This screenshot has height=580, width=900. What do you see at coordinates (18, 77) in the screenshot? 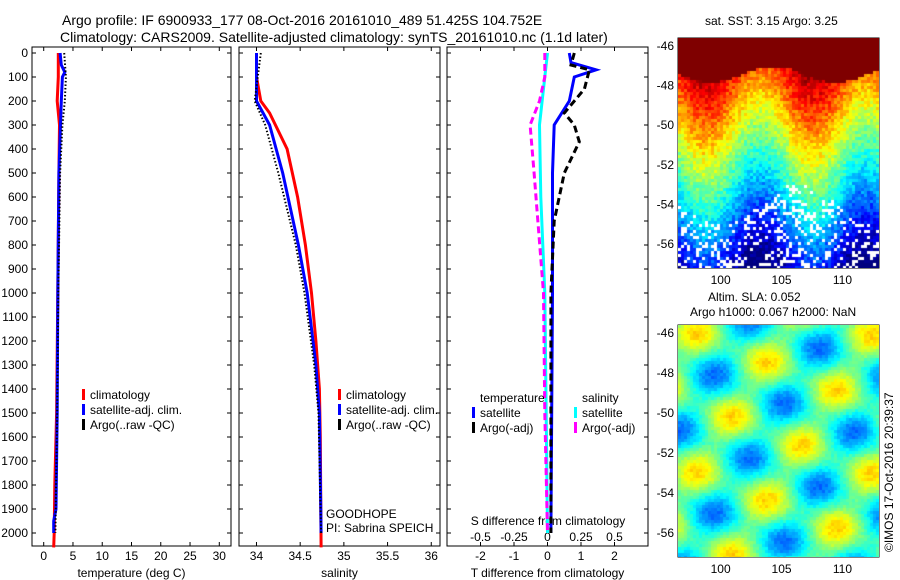
I see `y-tick-label: 100` at bounding box center [18, 77].